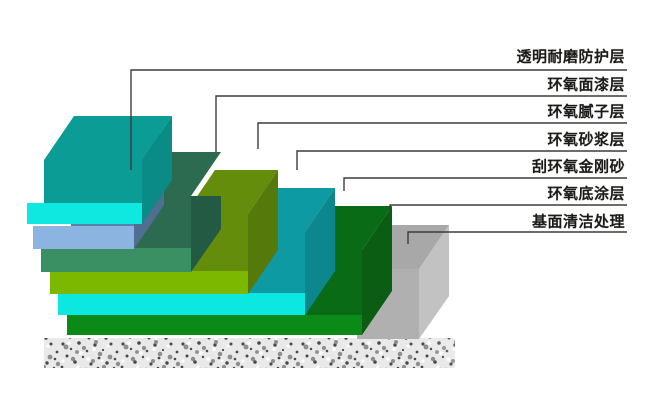 This screenshot has width=650, height=410. I want to click on layer-5-side, so click(320, 251).